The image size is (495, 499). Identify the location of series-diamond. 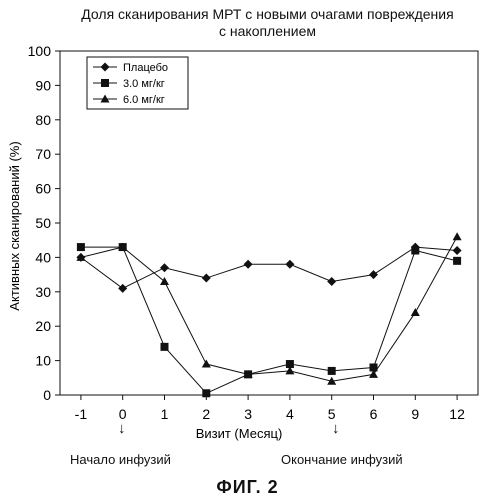
(269, 267).